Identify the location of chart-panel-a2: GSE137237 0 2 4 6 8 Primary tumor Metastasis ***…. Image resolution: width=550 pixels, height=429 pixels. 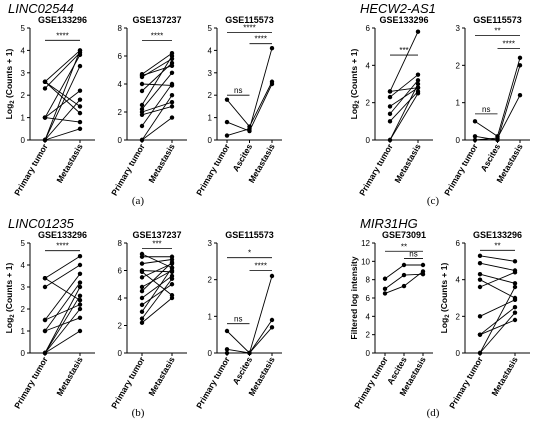
(148, 106).